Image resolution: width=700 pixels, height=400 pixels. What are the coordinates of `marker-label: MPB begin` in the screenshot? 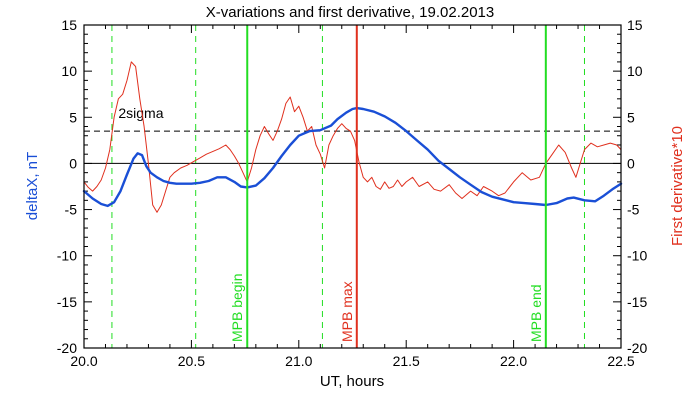 It's located at (237, 308).